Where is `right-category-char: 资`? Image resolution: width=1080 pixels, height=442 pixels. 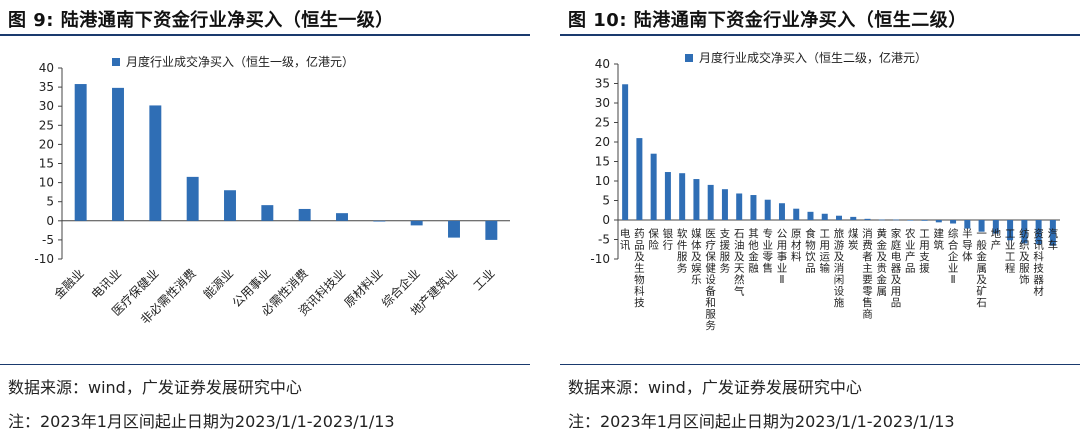 right-category-char: 资 is located at coordinates (1038, 234).